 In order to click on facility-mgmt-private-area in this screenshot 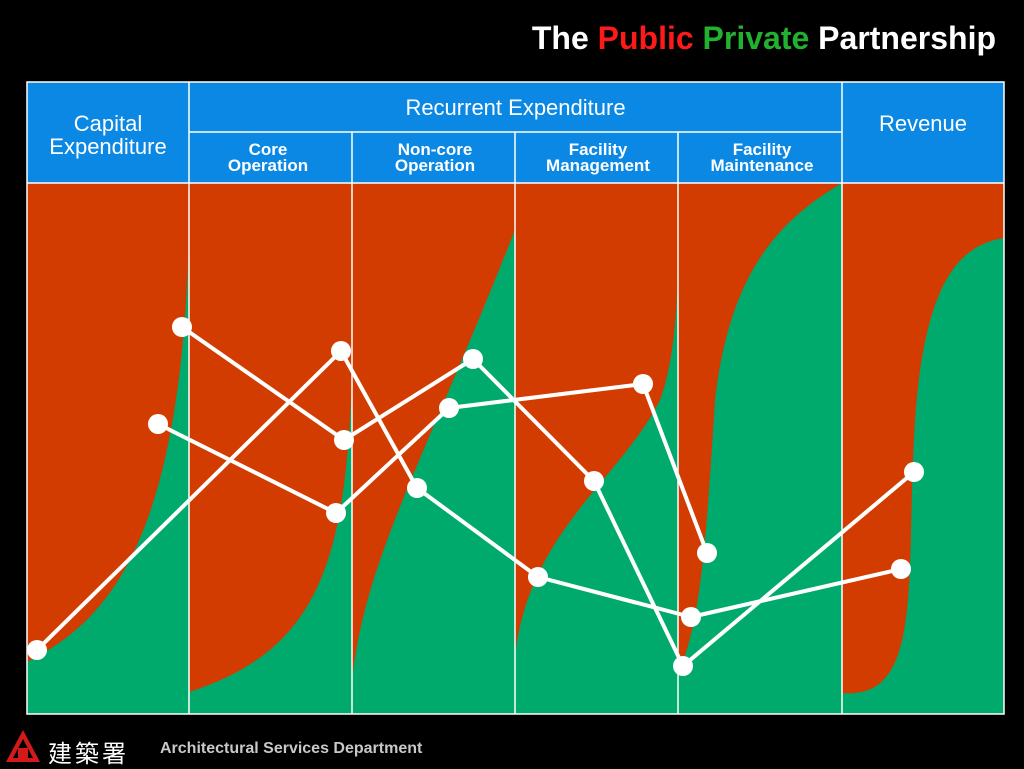, I will do `click(596, 482)`.